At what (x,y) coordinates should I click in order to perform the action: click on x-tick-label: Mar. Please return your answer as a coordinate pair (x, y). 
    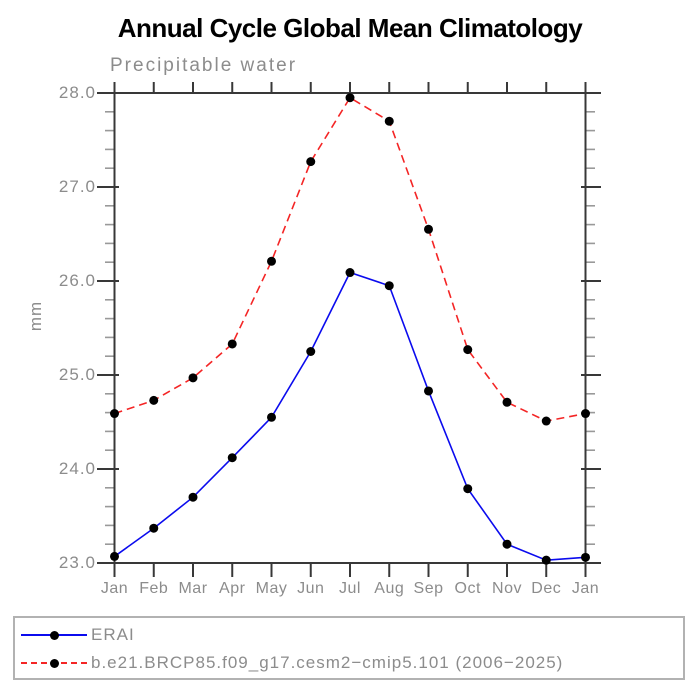
    Looking at the image, I should click on (193, 588).